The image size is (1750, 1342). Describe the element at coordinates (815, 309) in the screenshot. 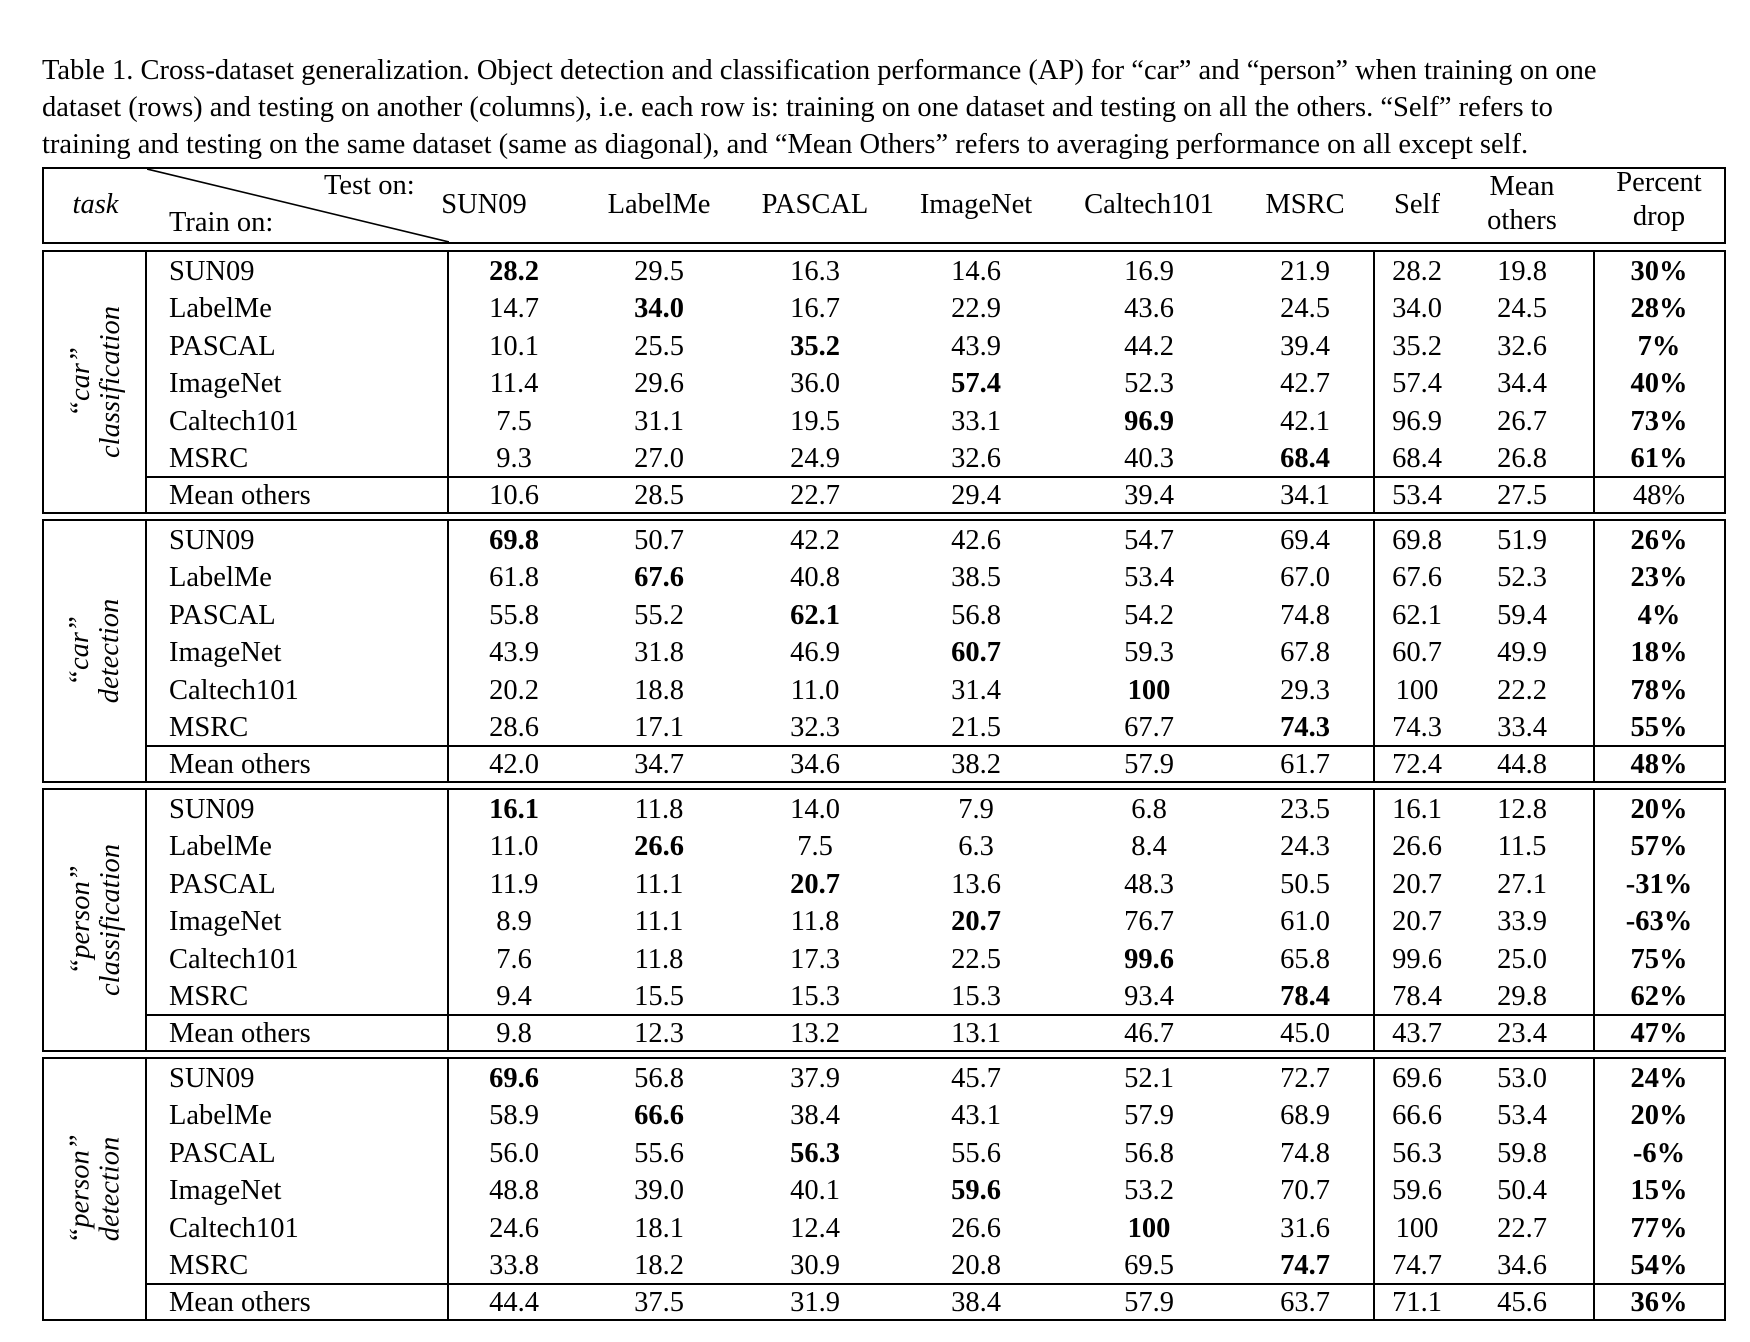

I see `ap-cell: 16.7` at that location.